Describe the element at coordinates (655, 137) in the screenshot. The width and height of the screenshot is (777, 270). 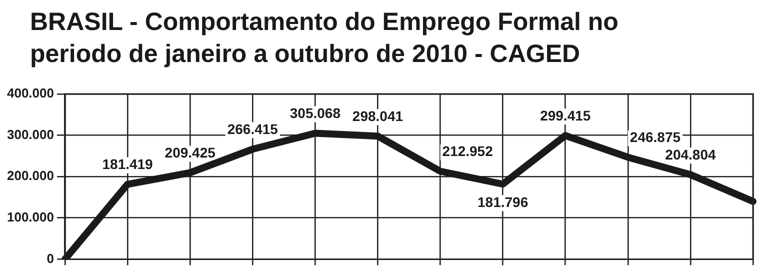
I see `data-label: 246.875` at that location.